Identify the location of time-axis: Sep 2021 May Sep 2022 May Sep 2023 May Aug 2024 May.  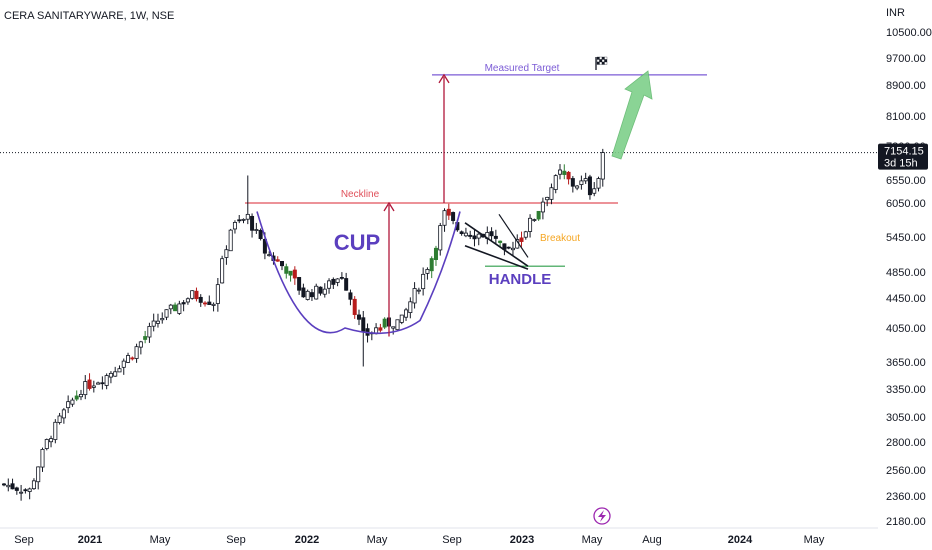
(439, 536).